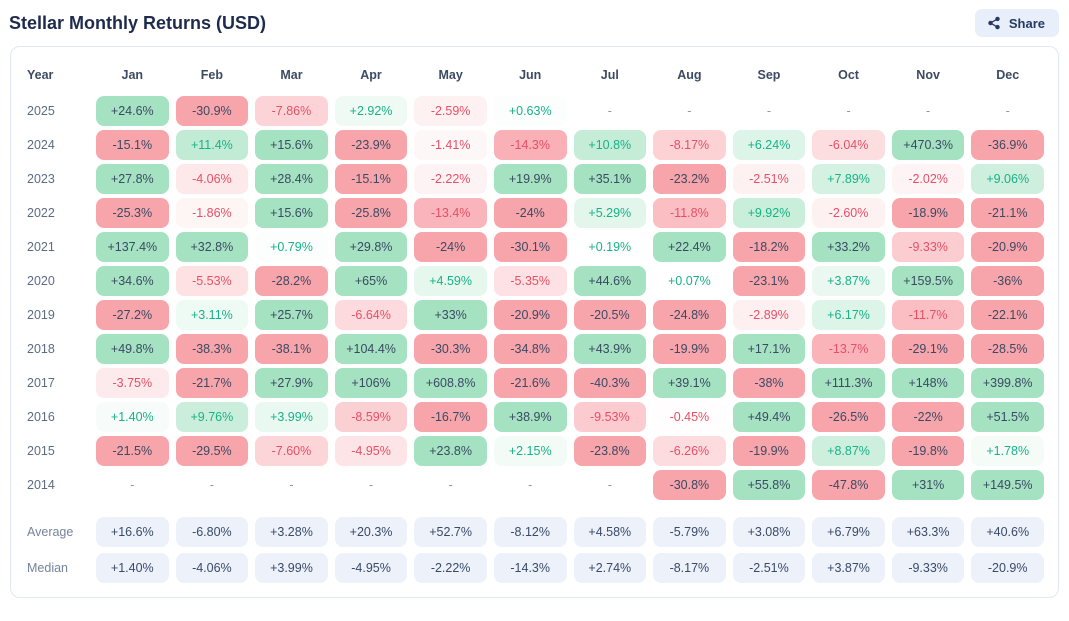 The height and width of the screenshot is (621, 1069). What do you see at coordinates (291, 349) in the screenshot?
I see `return-cell: -38.1%` at bounding box center [291, 349].